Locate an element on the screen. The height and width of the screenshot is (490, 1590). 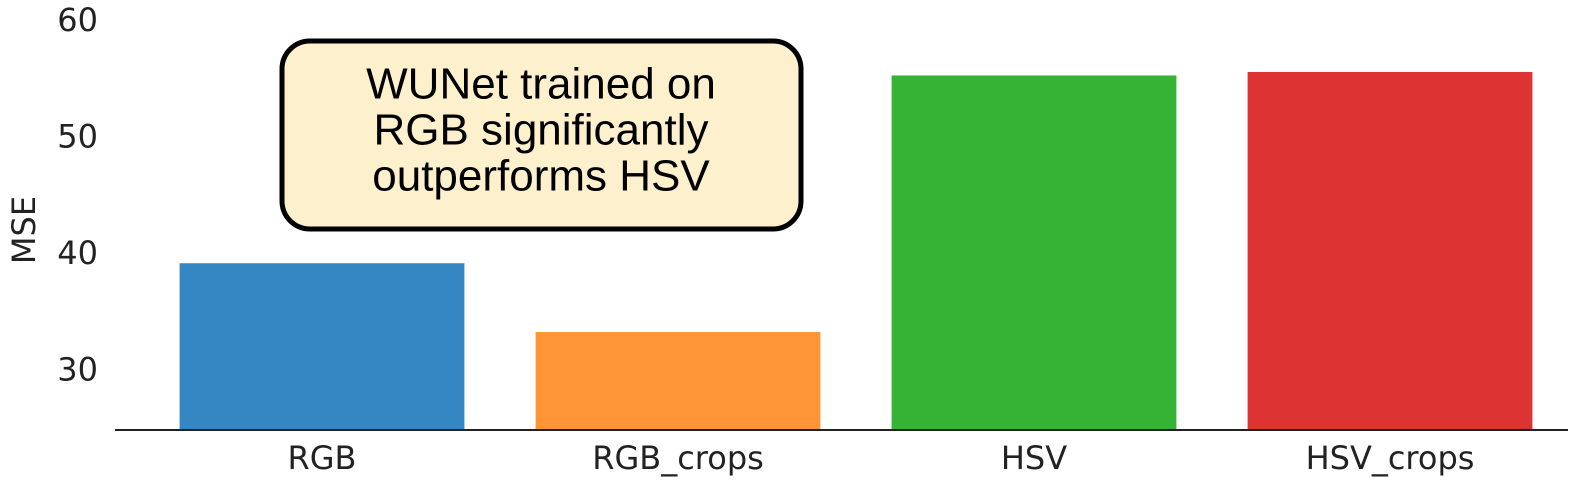
annotation-box is located at coordinates (541, 135).